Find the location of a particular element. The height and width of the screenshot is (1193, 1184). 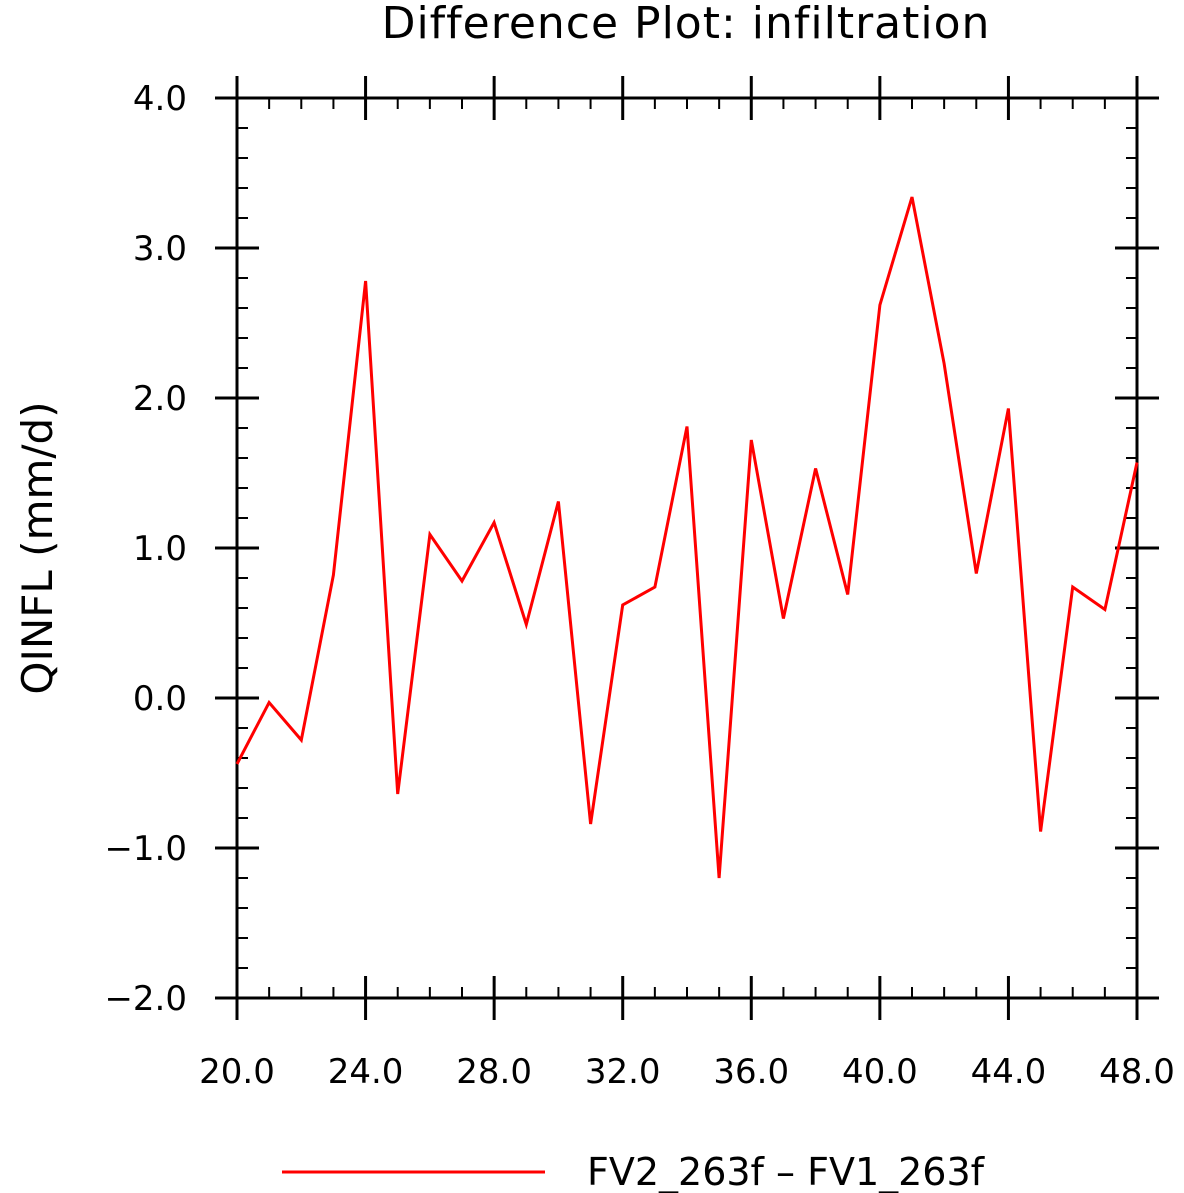

y-tick-label: 3.0 is located at coordinates (160, 249).